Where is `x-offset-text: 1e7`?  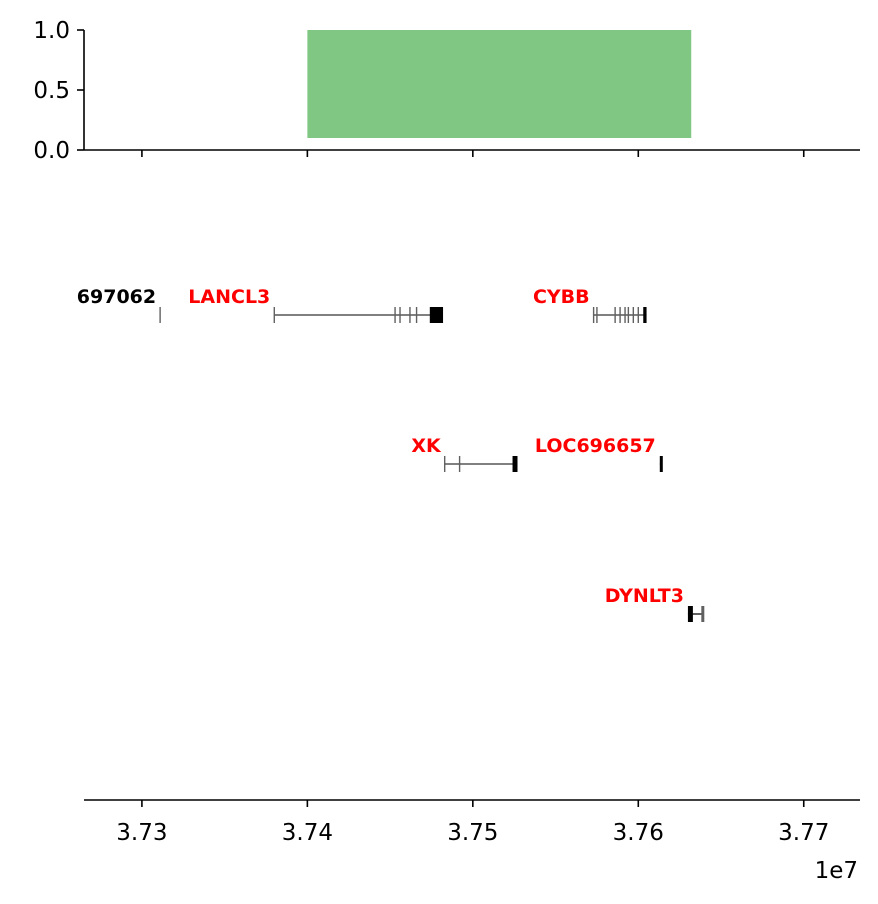
x-offset-text: 1e7 is located at coordinates (836, 871).